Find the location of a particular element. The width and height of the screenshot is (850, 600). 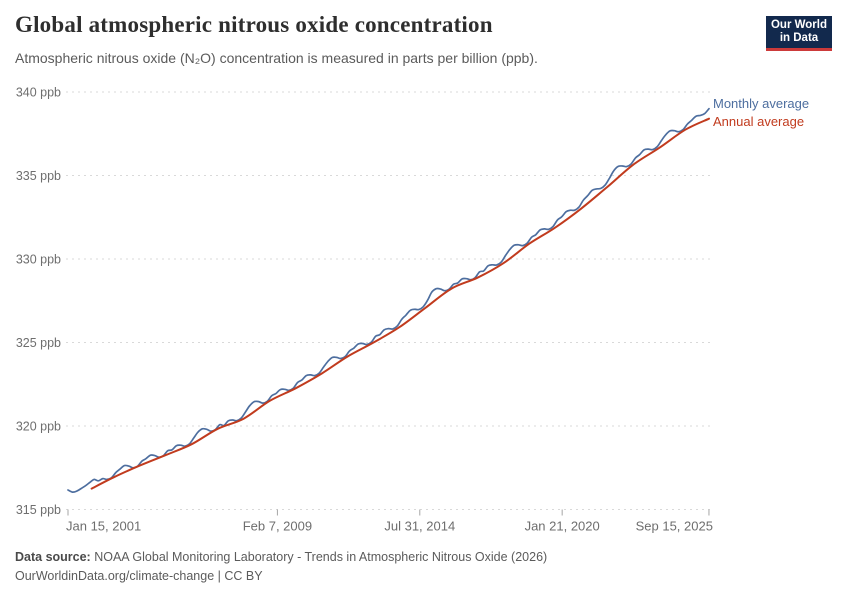

y-axis-tick-label: 315 ppb is located at coordinates (38, 510).